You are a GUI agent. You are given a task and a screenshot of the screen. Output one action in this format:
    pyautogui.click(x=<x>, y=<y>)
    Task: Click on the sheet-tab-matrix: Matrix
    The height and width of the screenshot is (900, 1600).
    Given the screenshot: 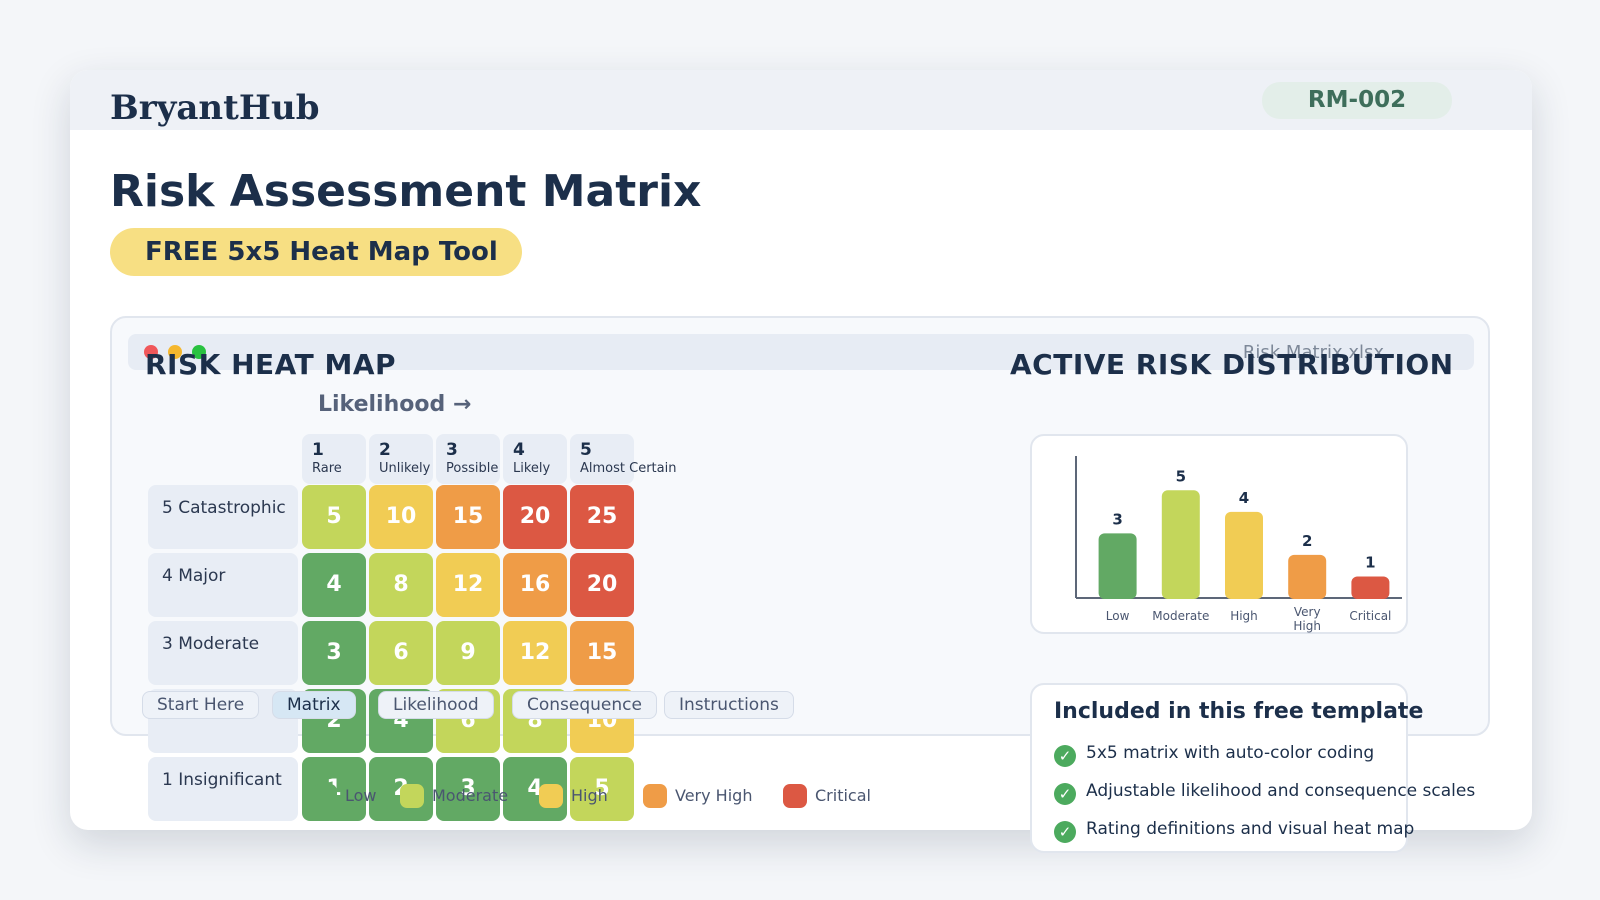 What is the action you would take?
    pyautogui.click(x=314, y=705)
    